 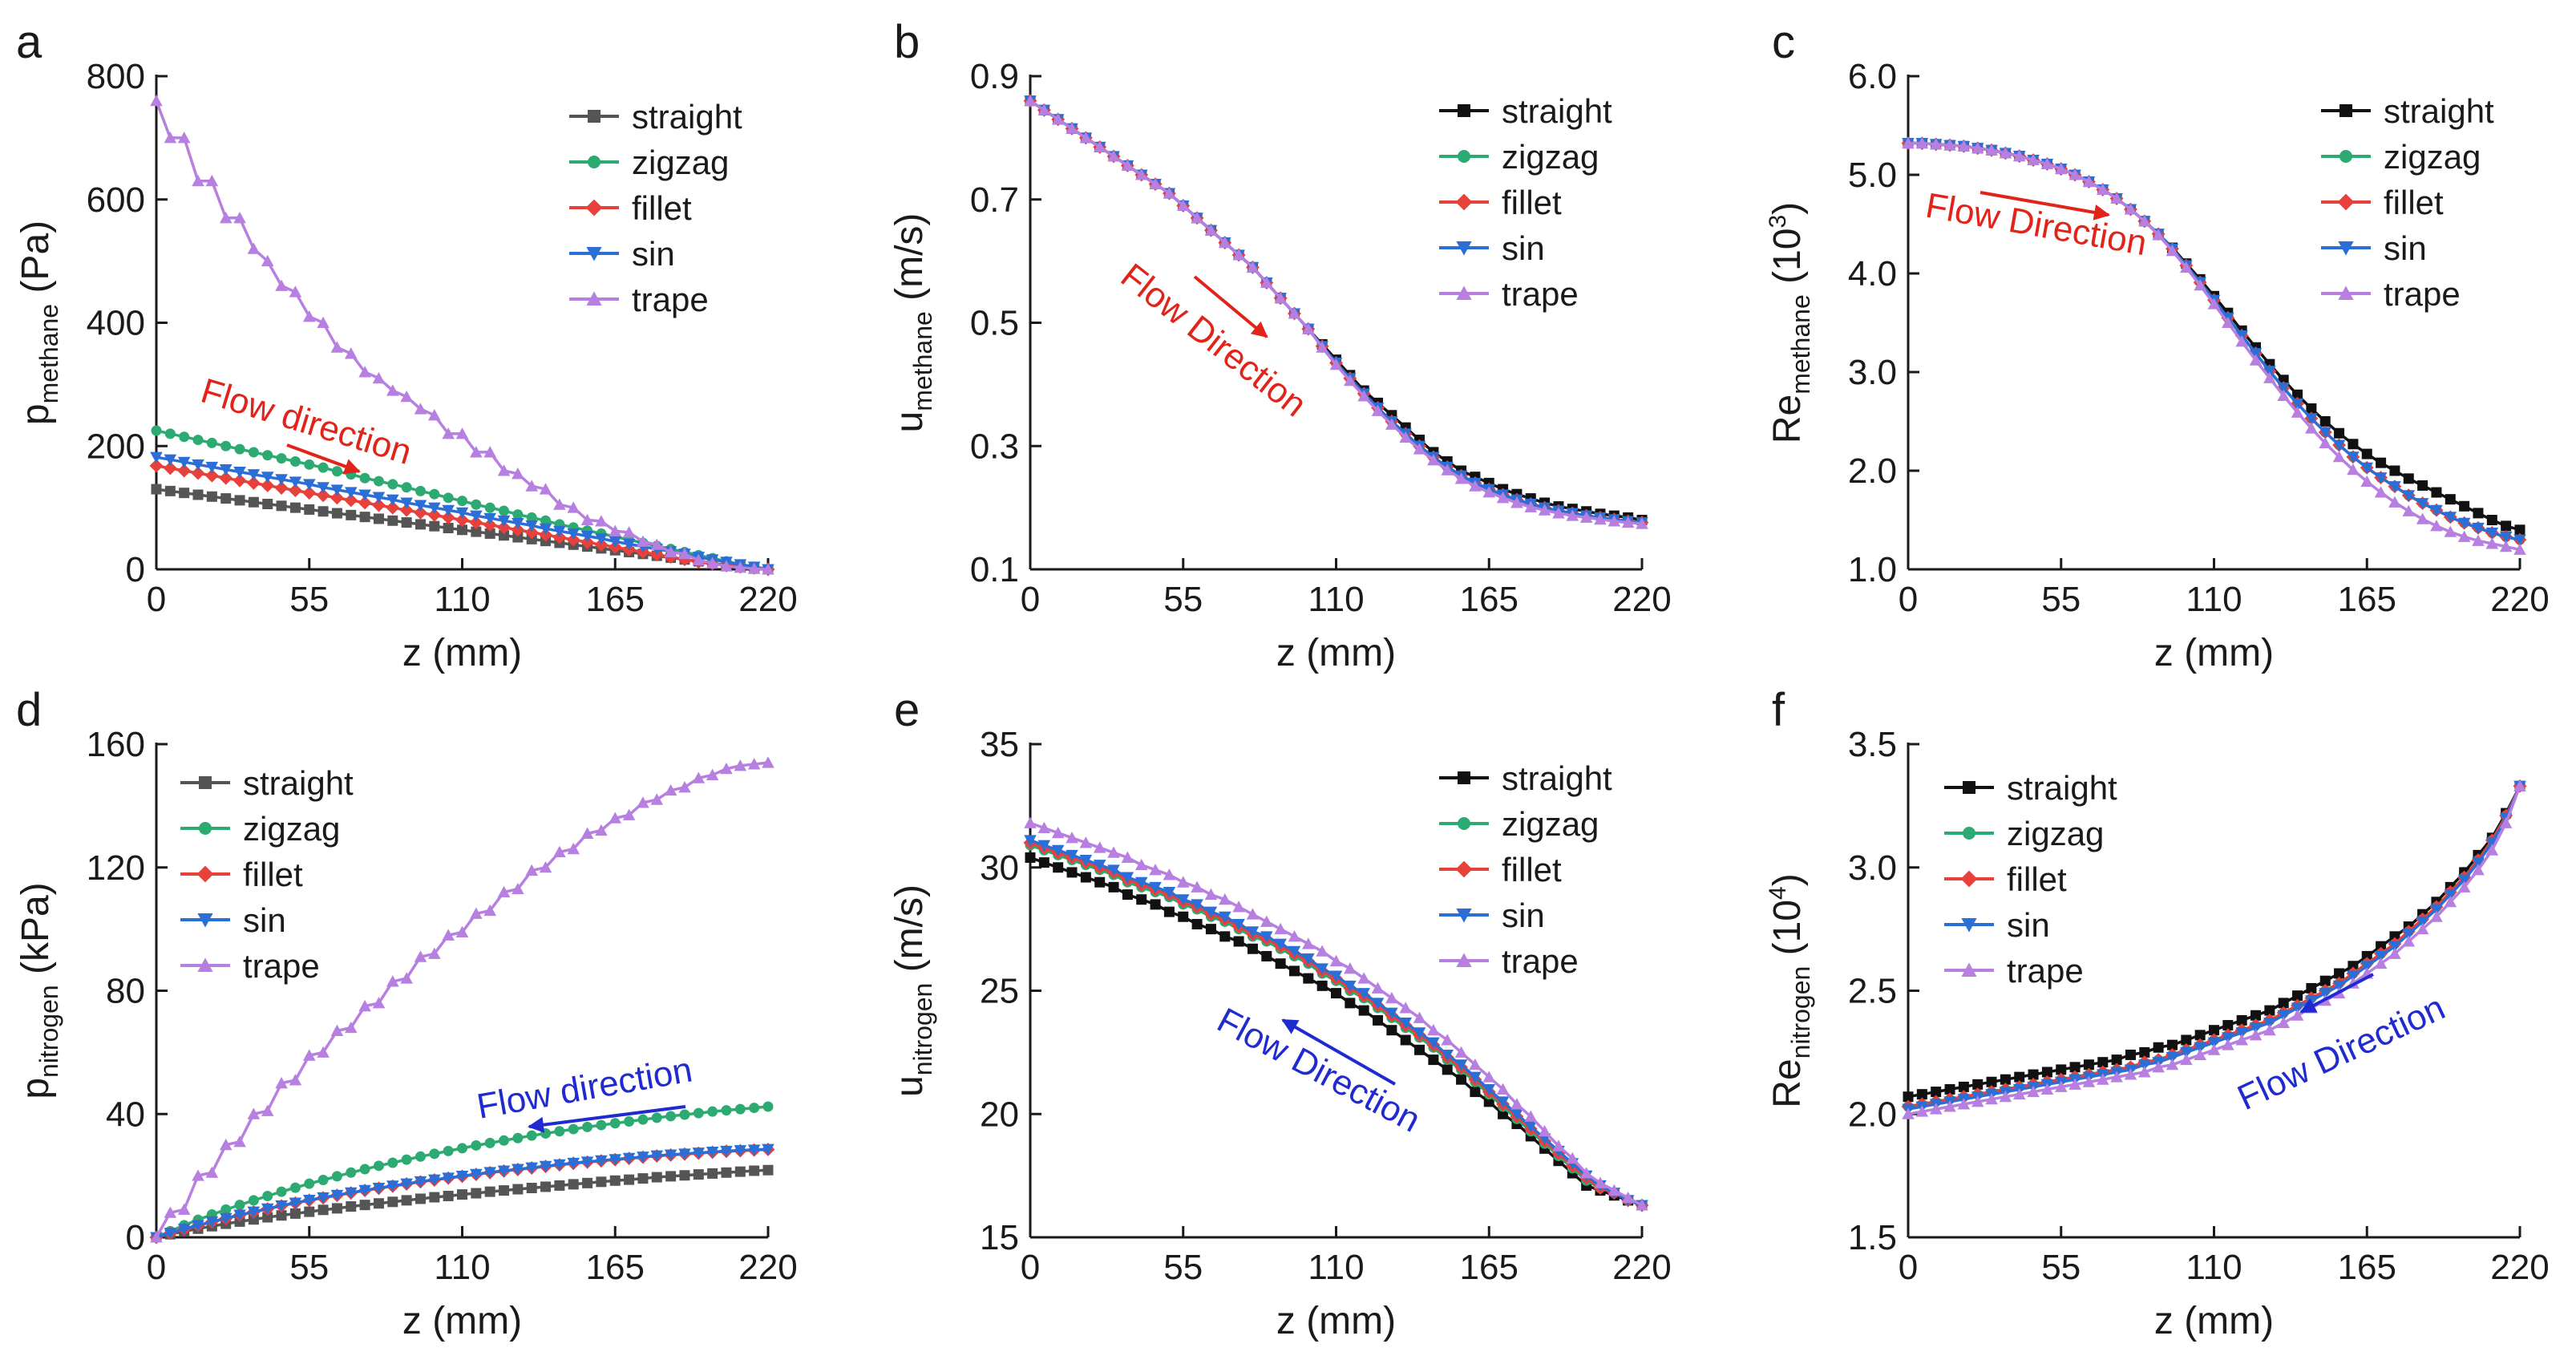 I want to click on y-axis-label-unit: (Pa), so click(x=35, y=263).